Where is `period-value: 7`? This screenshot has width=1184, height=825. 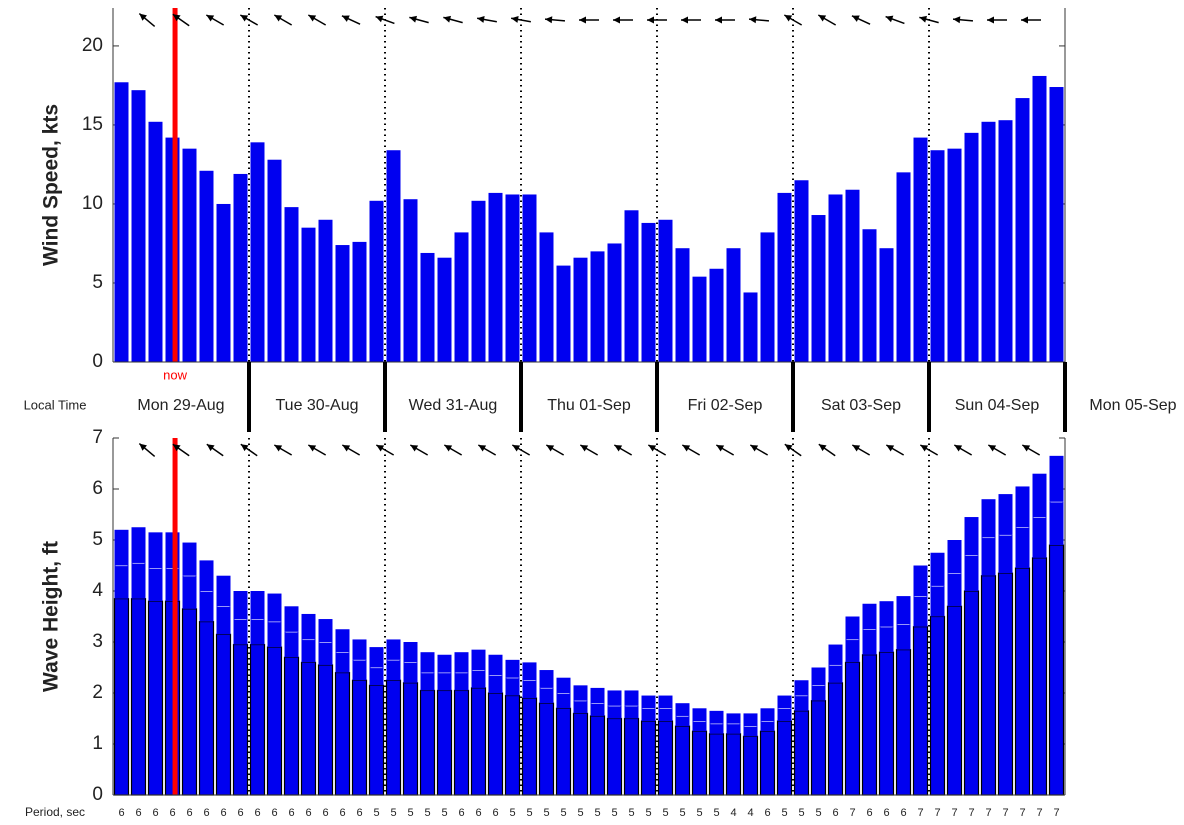
period-value: 7 is located at coordinates (1056, 813).